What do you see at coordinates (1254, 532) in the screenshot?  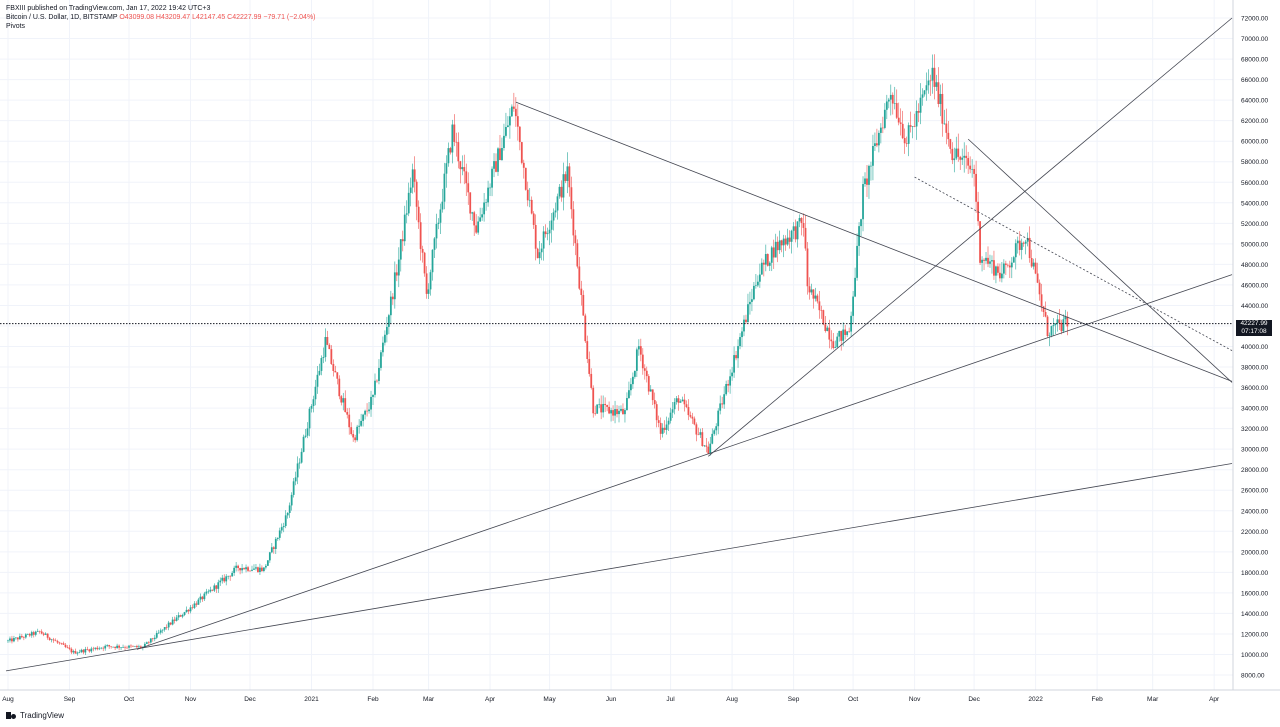 I see `price-tick-label: 22000.00` at bounding box center [1254, 532].